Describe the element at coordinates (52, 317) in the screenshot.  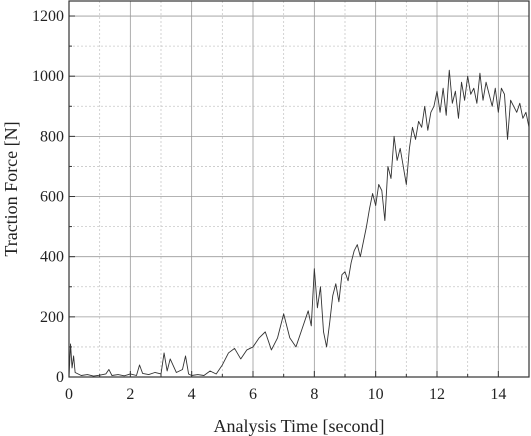
I see `y-tick-label: 200` at that location.